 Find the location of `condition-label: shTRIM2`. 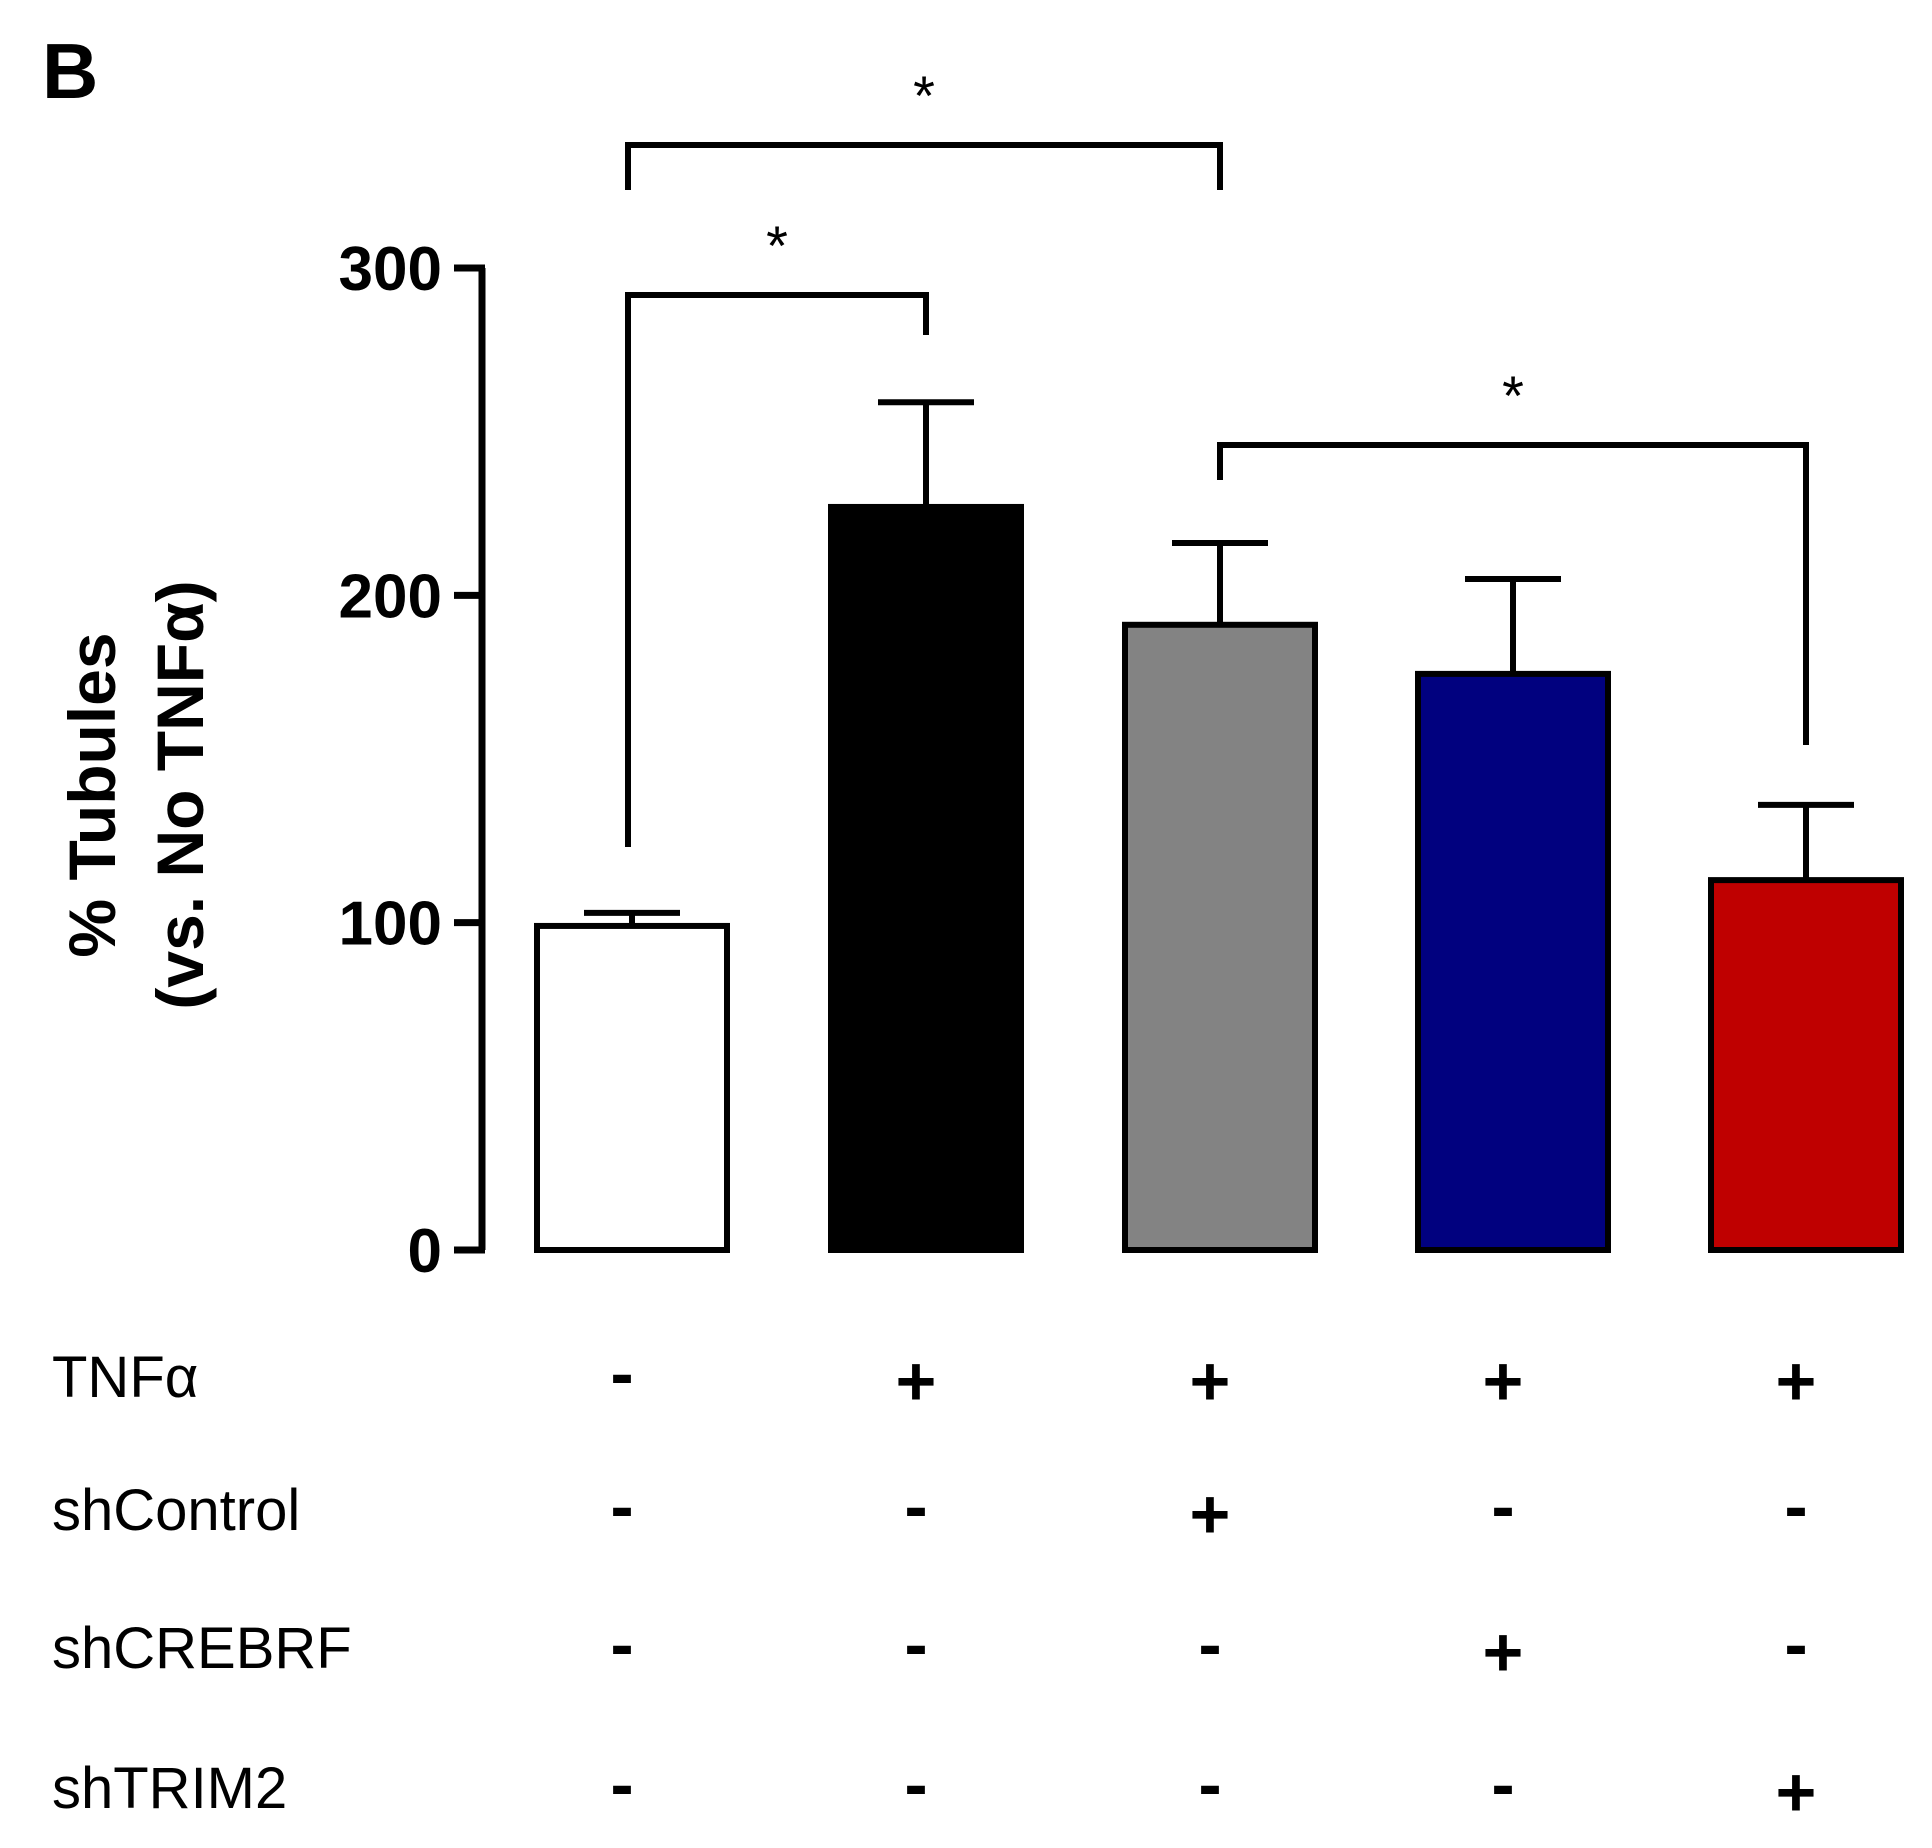

condition-label: shTRIM2 is located at coordinates (169, 1788).